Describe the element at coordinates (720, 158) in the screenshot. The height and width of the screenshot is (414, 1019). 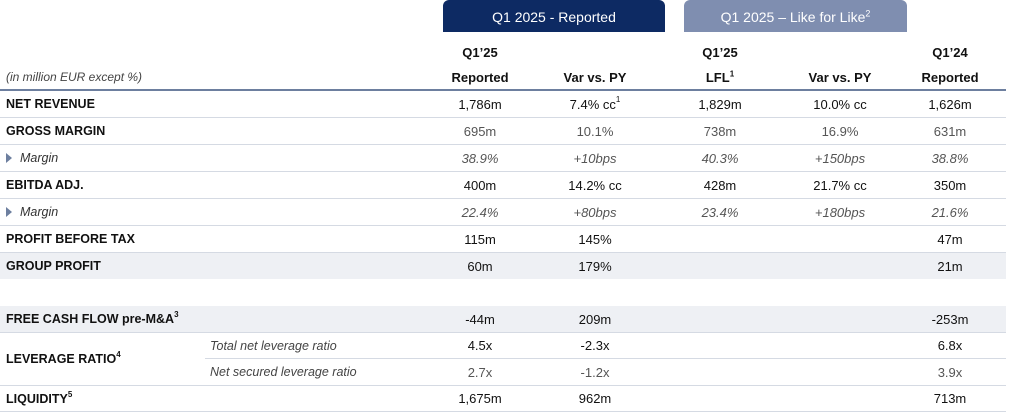
I see `value-q1-25-lfl: 40.3%` at that location.